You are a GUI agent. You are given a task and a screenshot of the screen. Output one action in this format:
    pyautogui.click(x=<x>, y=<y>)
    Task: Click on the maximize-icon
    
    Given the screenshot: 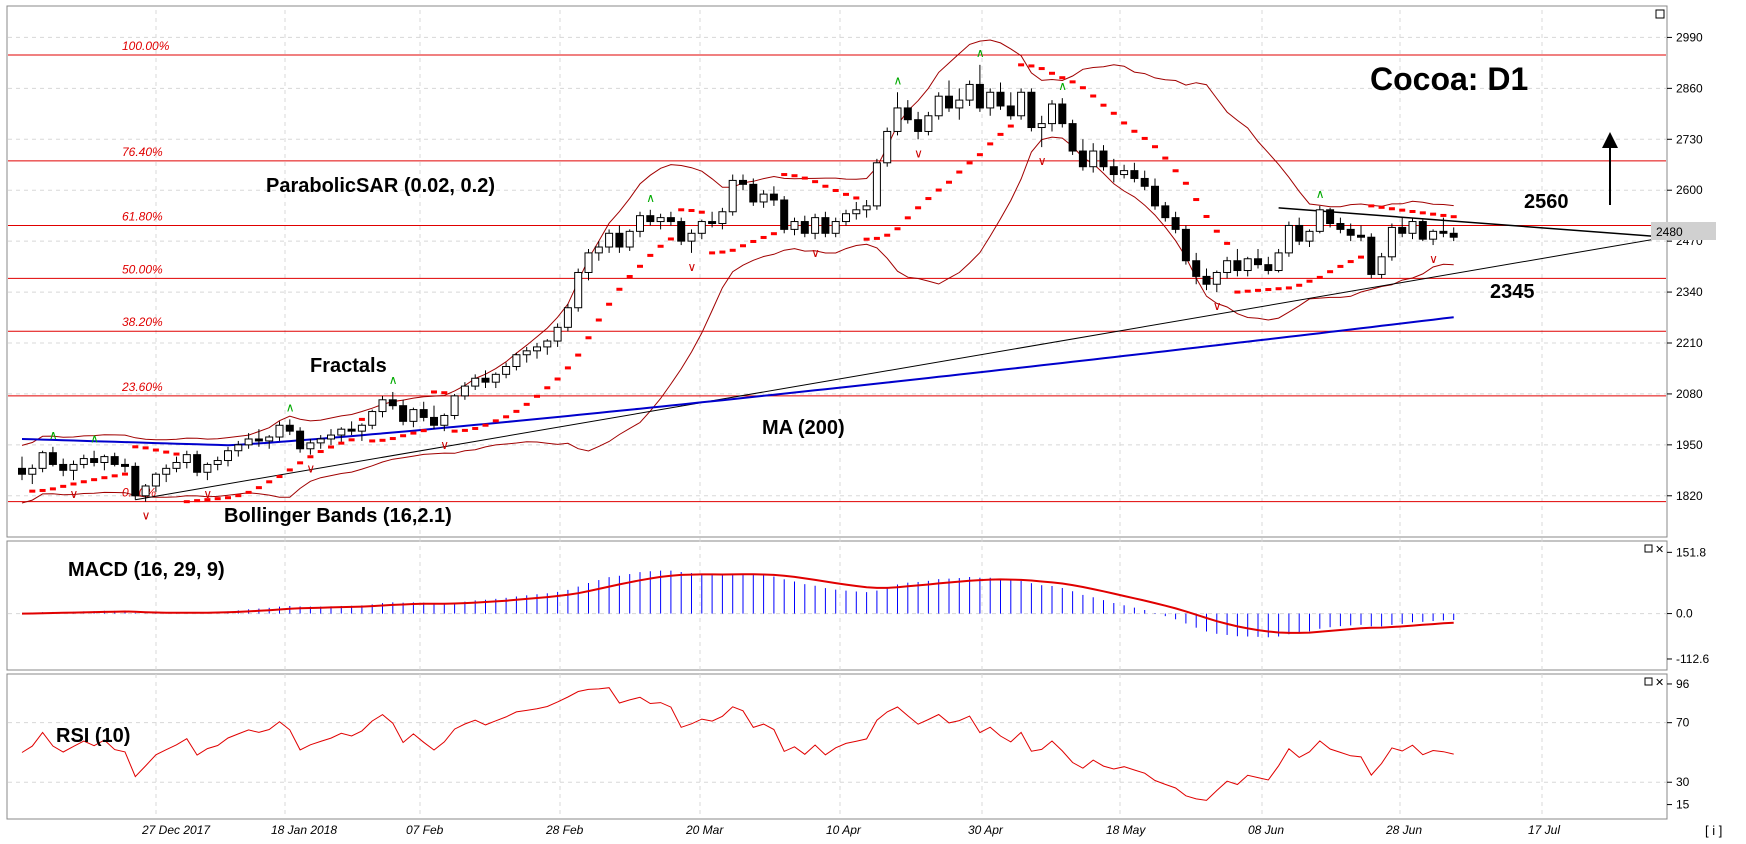 What is the action you would take?
    pyautogui.click(x=1660, y=14)
    